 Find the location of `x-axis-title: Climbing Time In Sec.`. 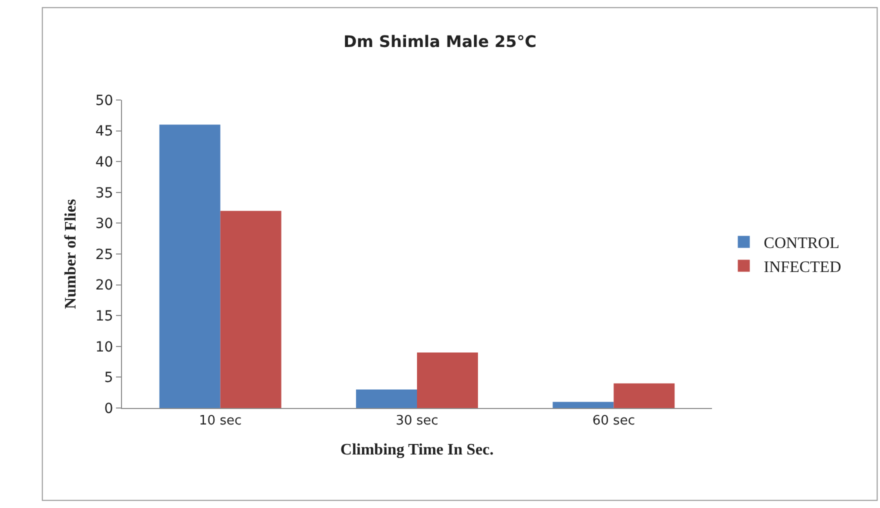

x-axis-title: Climbing Time In Sec. is located at coordinates (417, 449).